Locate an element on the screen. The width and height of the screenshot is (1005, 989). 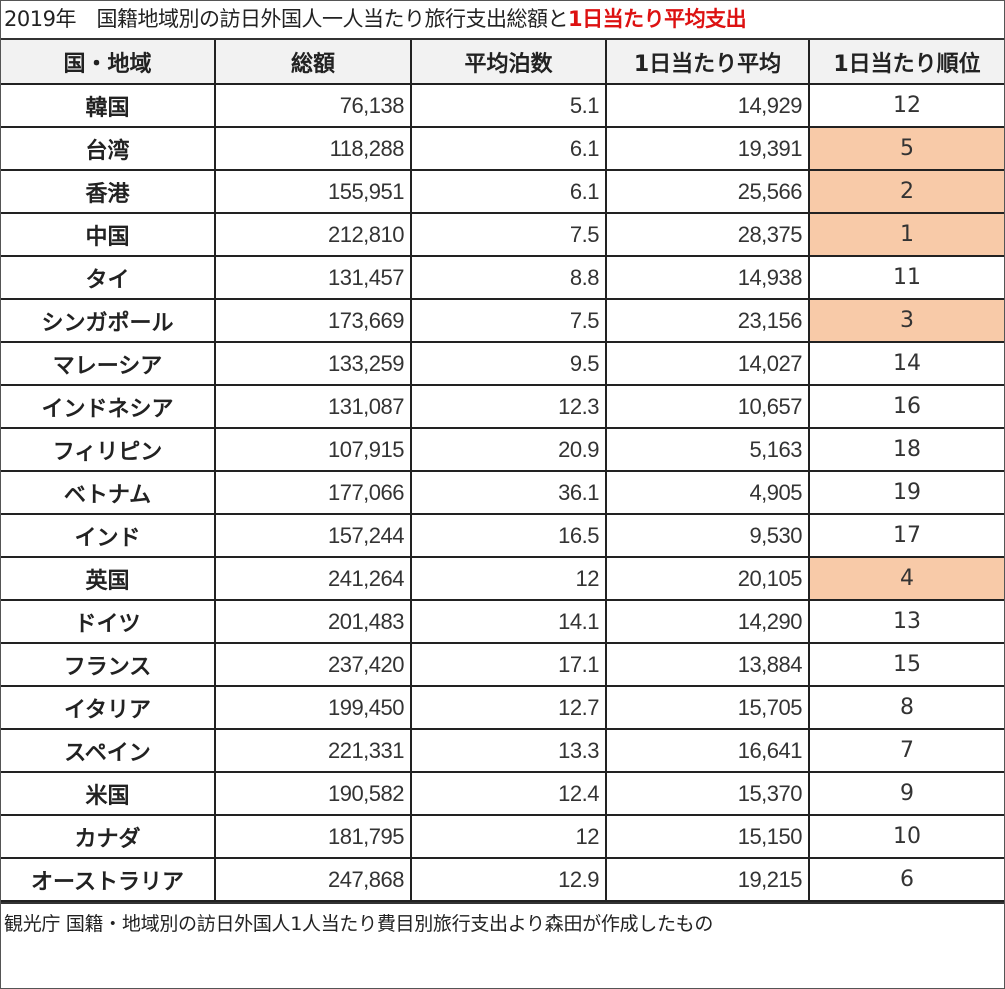
nights-cell: 16.5 is located at coordinates (508, 535).